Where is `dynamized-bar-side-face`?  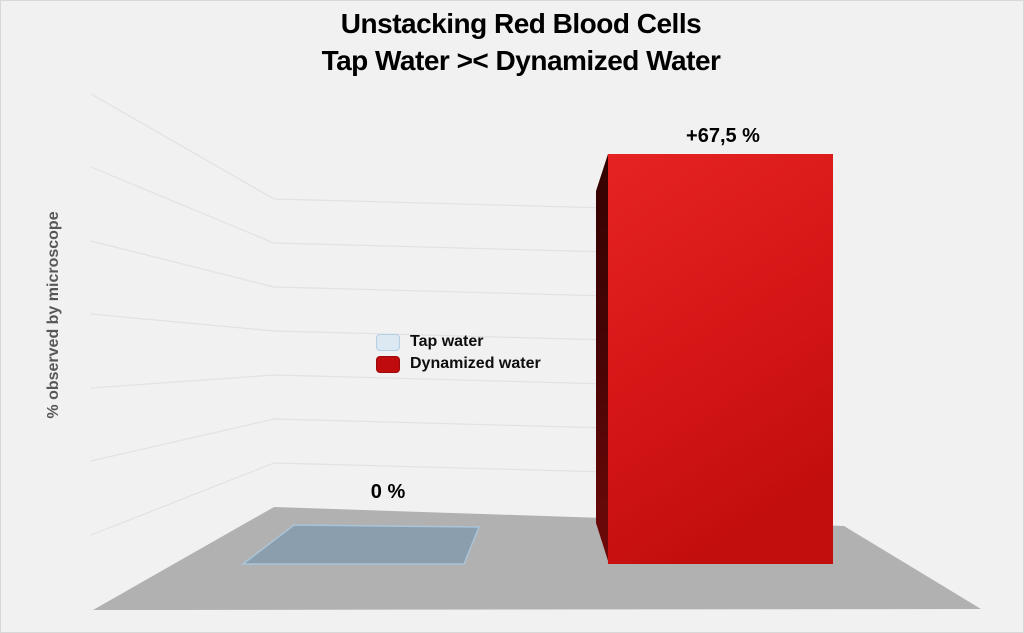
dynamized-bar-side-face is located at coordinates (602, 359).